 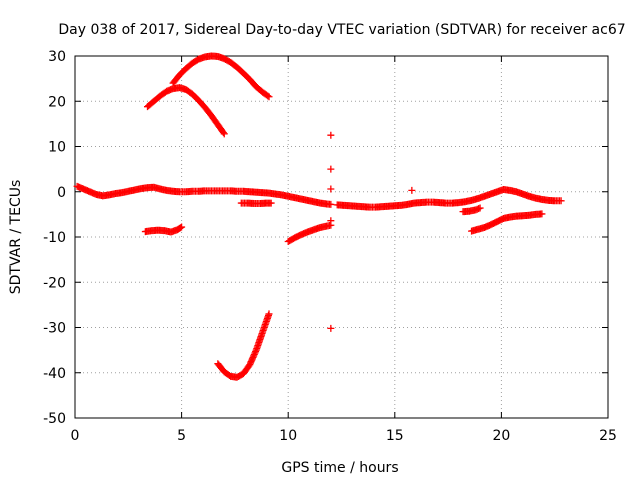 What do you see at coordinates (54, 419) in the screenshot?
I see `y-tick-label: -50` at bounding box center [54, 419].